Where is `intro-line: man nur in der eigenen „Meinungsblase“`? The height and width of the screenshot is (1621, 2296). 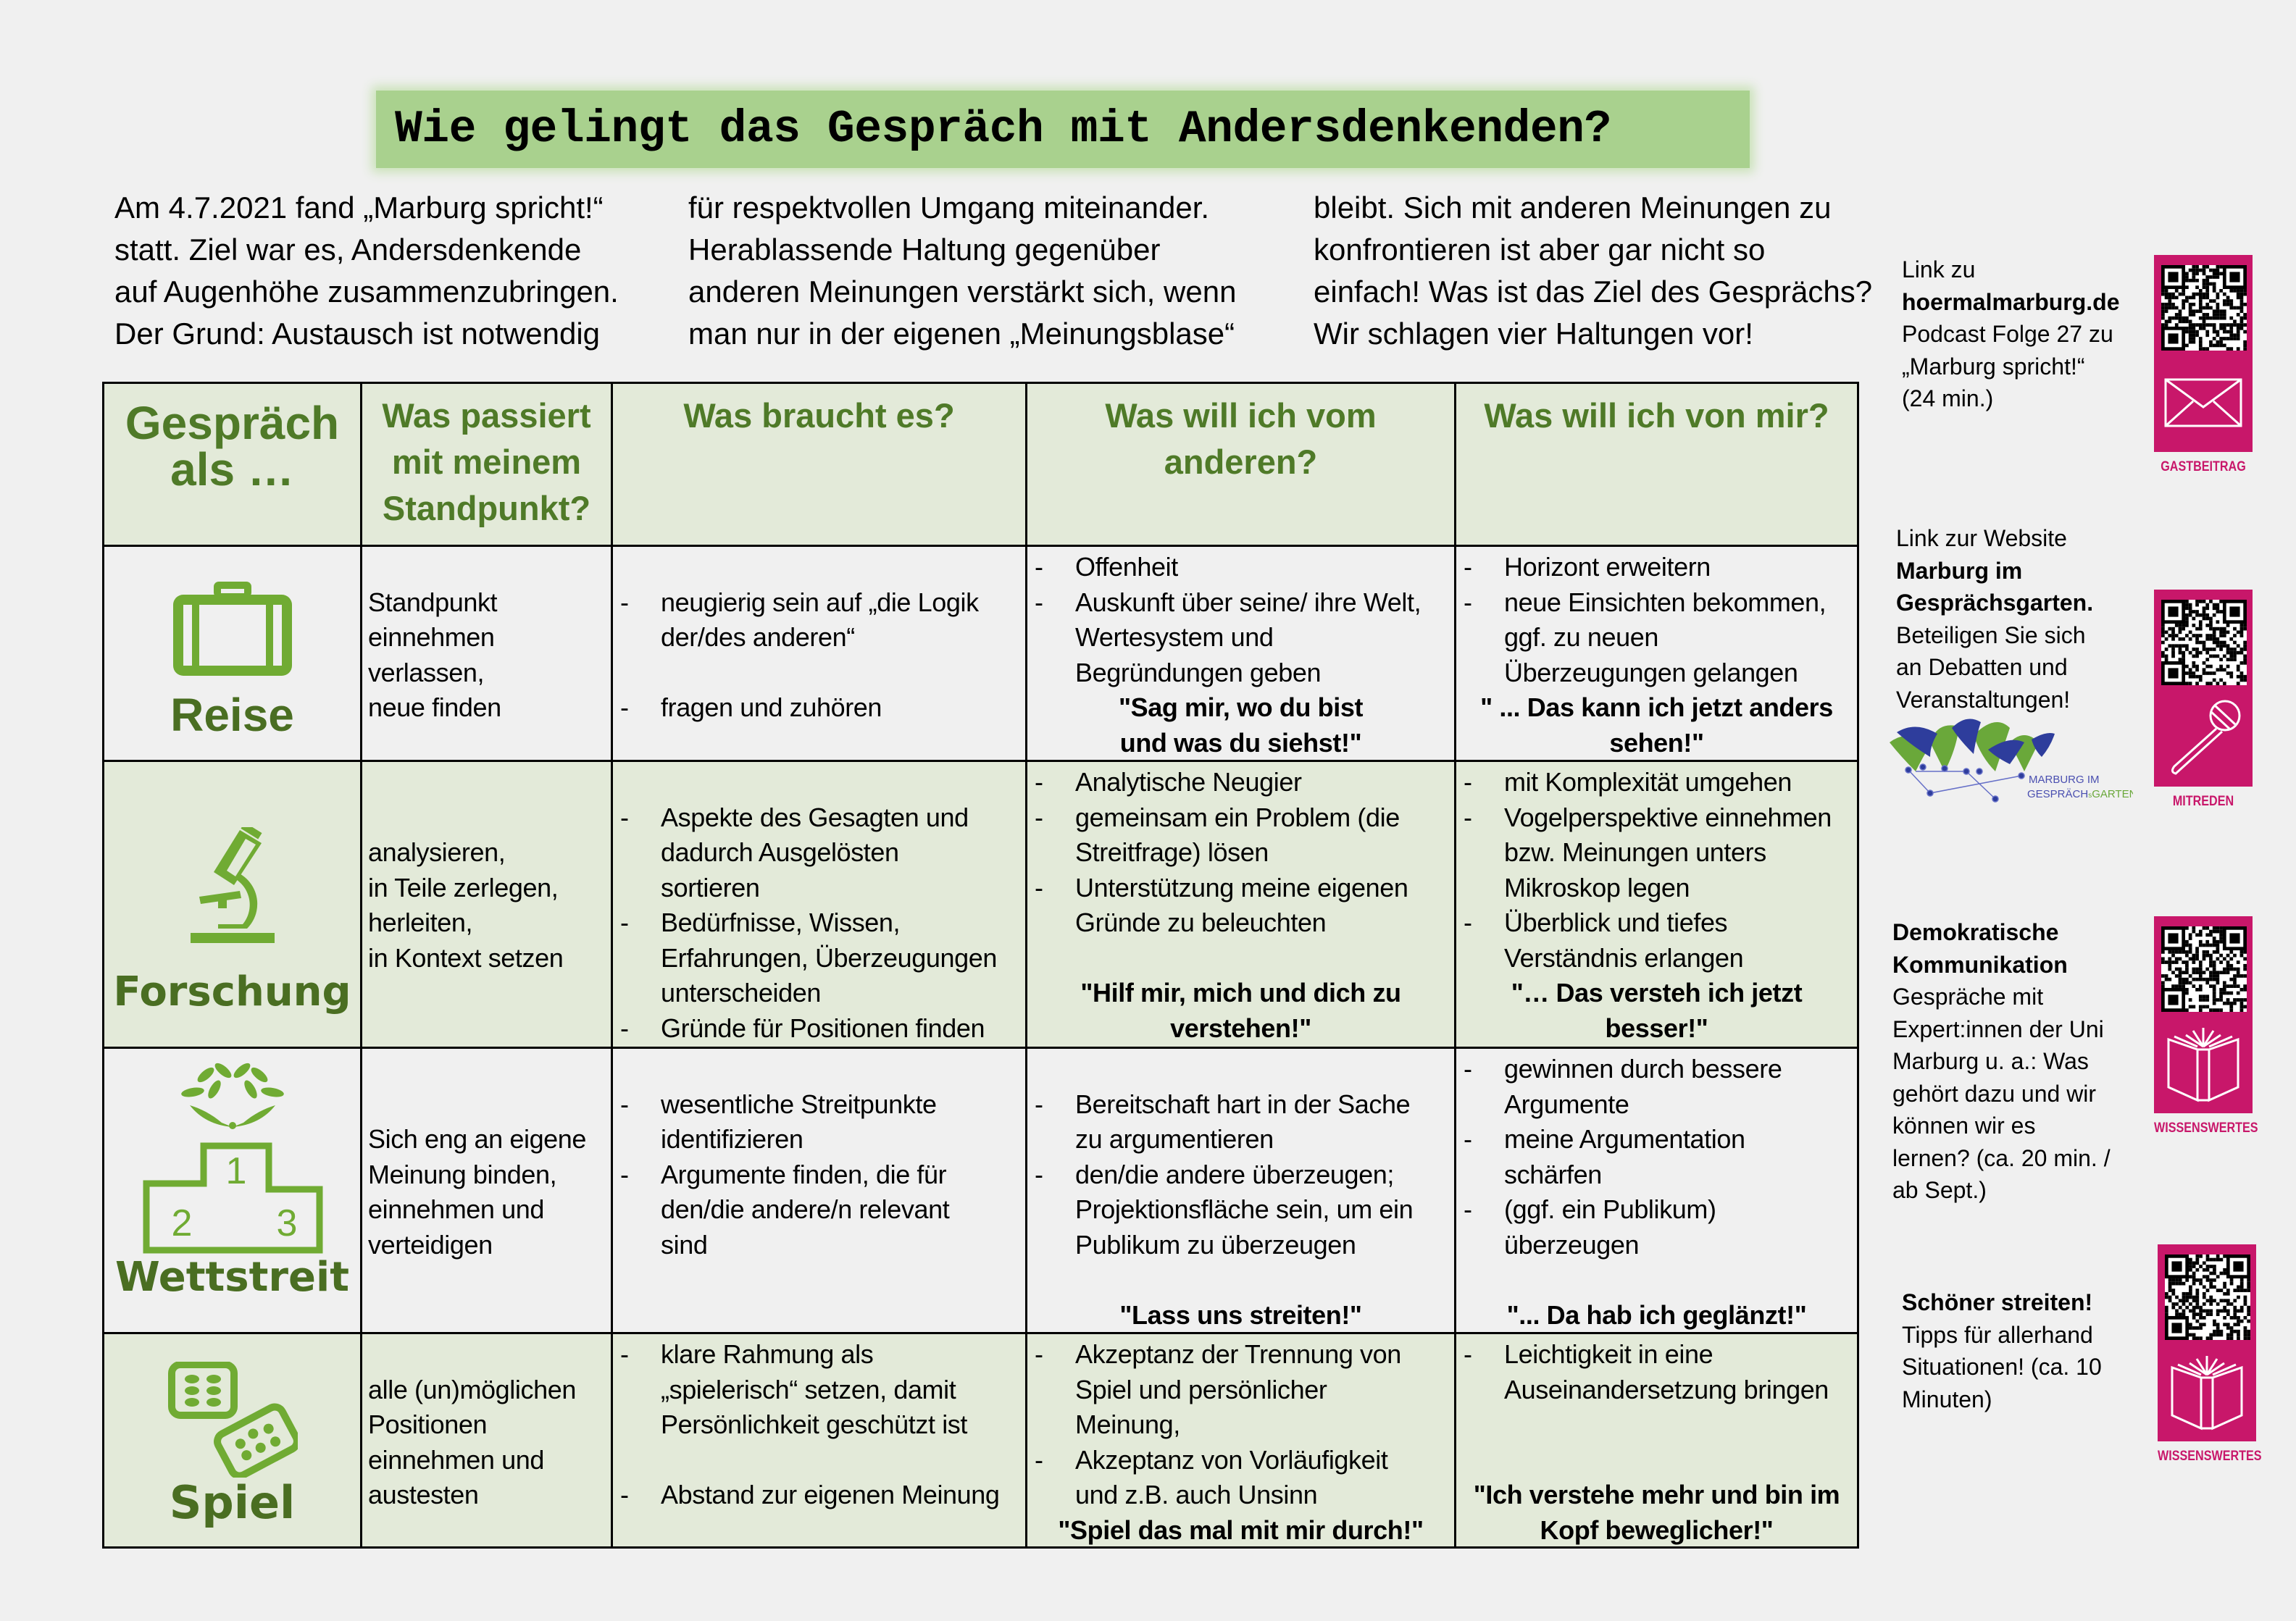 intro-line: man nur in der eigenen „Meinungsblase“ is located at coordinates (961, 334).